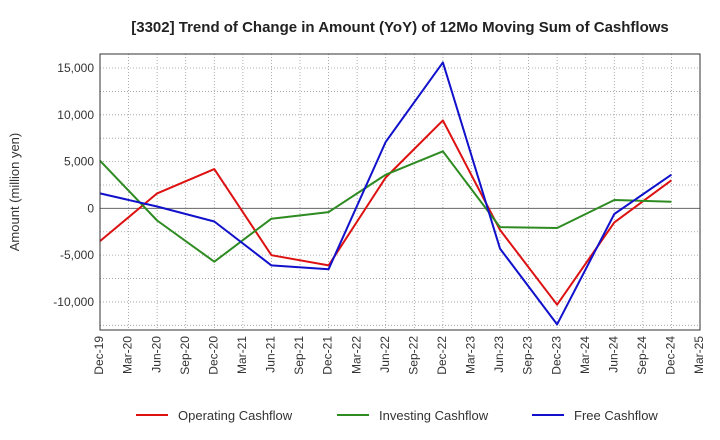 The image size is (720, 440). Describe the element at coordinates (528, 355) in the screenshot. I see `x-tick-label: Sep-23` at that location.